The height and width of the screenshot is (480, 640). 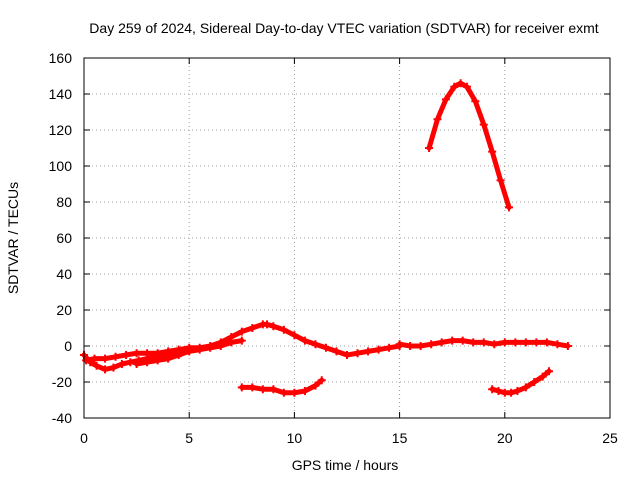 What do you see at coordinates (61, 166) in the screenshot?
I see `y-tick-label: 100` at bounding box center [61, 166].